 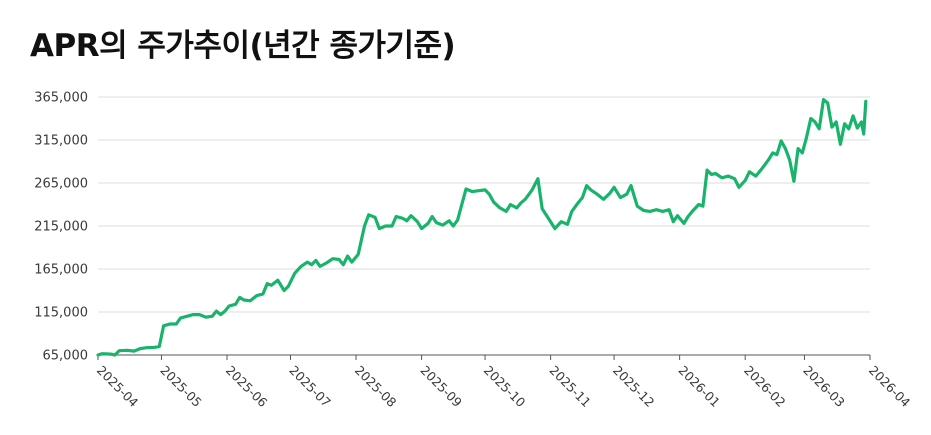 I want to click on y-tick-label: 115,000, so click(x=61, y=313).